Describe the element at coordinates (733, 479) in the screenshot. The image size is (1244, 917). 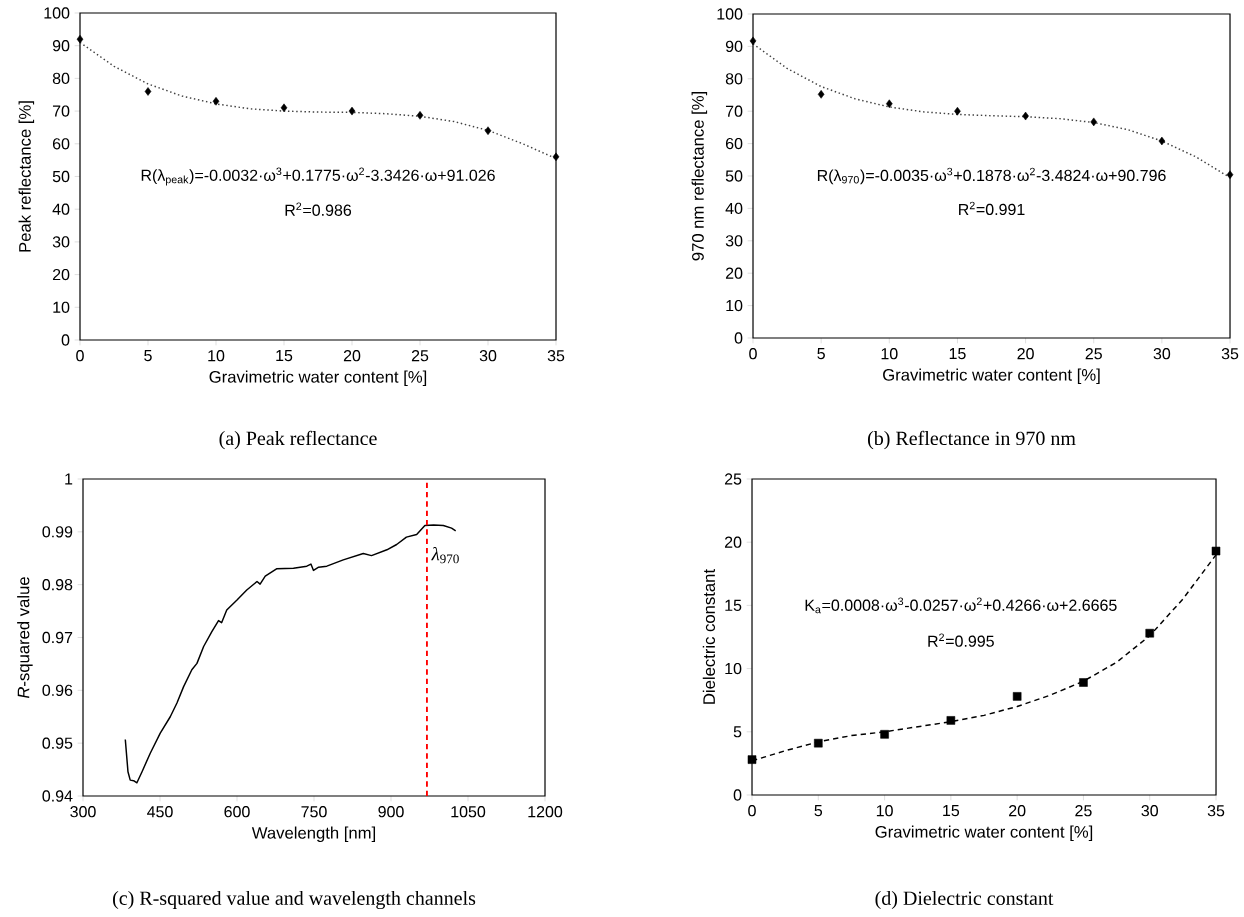
I see `y-tick-label: 25` at that location.